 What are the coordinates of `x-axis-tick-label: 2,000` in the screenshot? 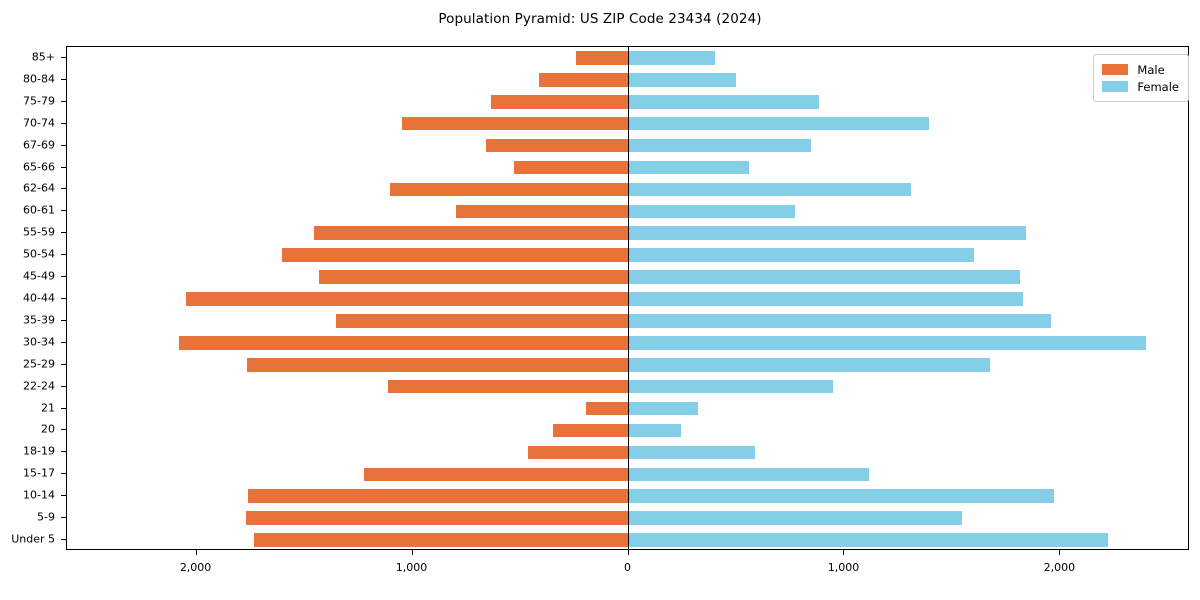 It's located at (1059, 567).